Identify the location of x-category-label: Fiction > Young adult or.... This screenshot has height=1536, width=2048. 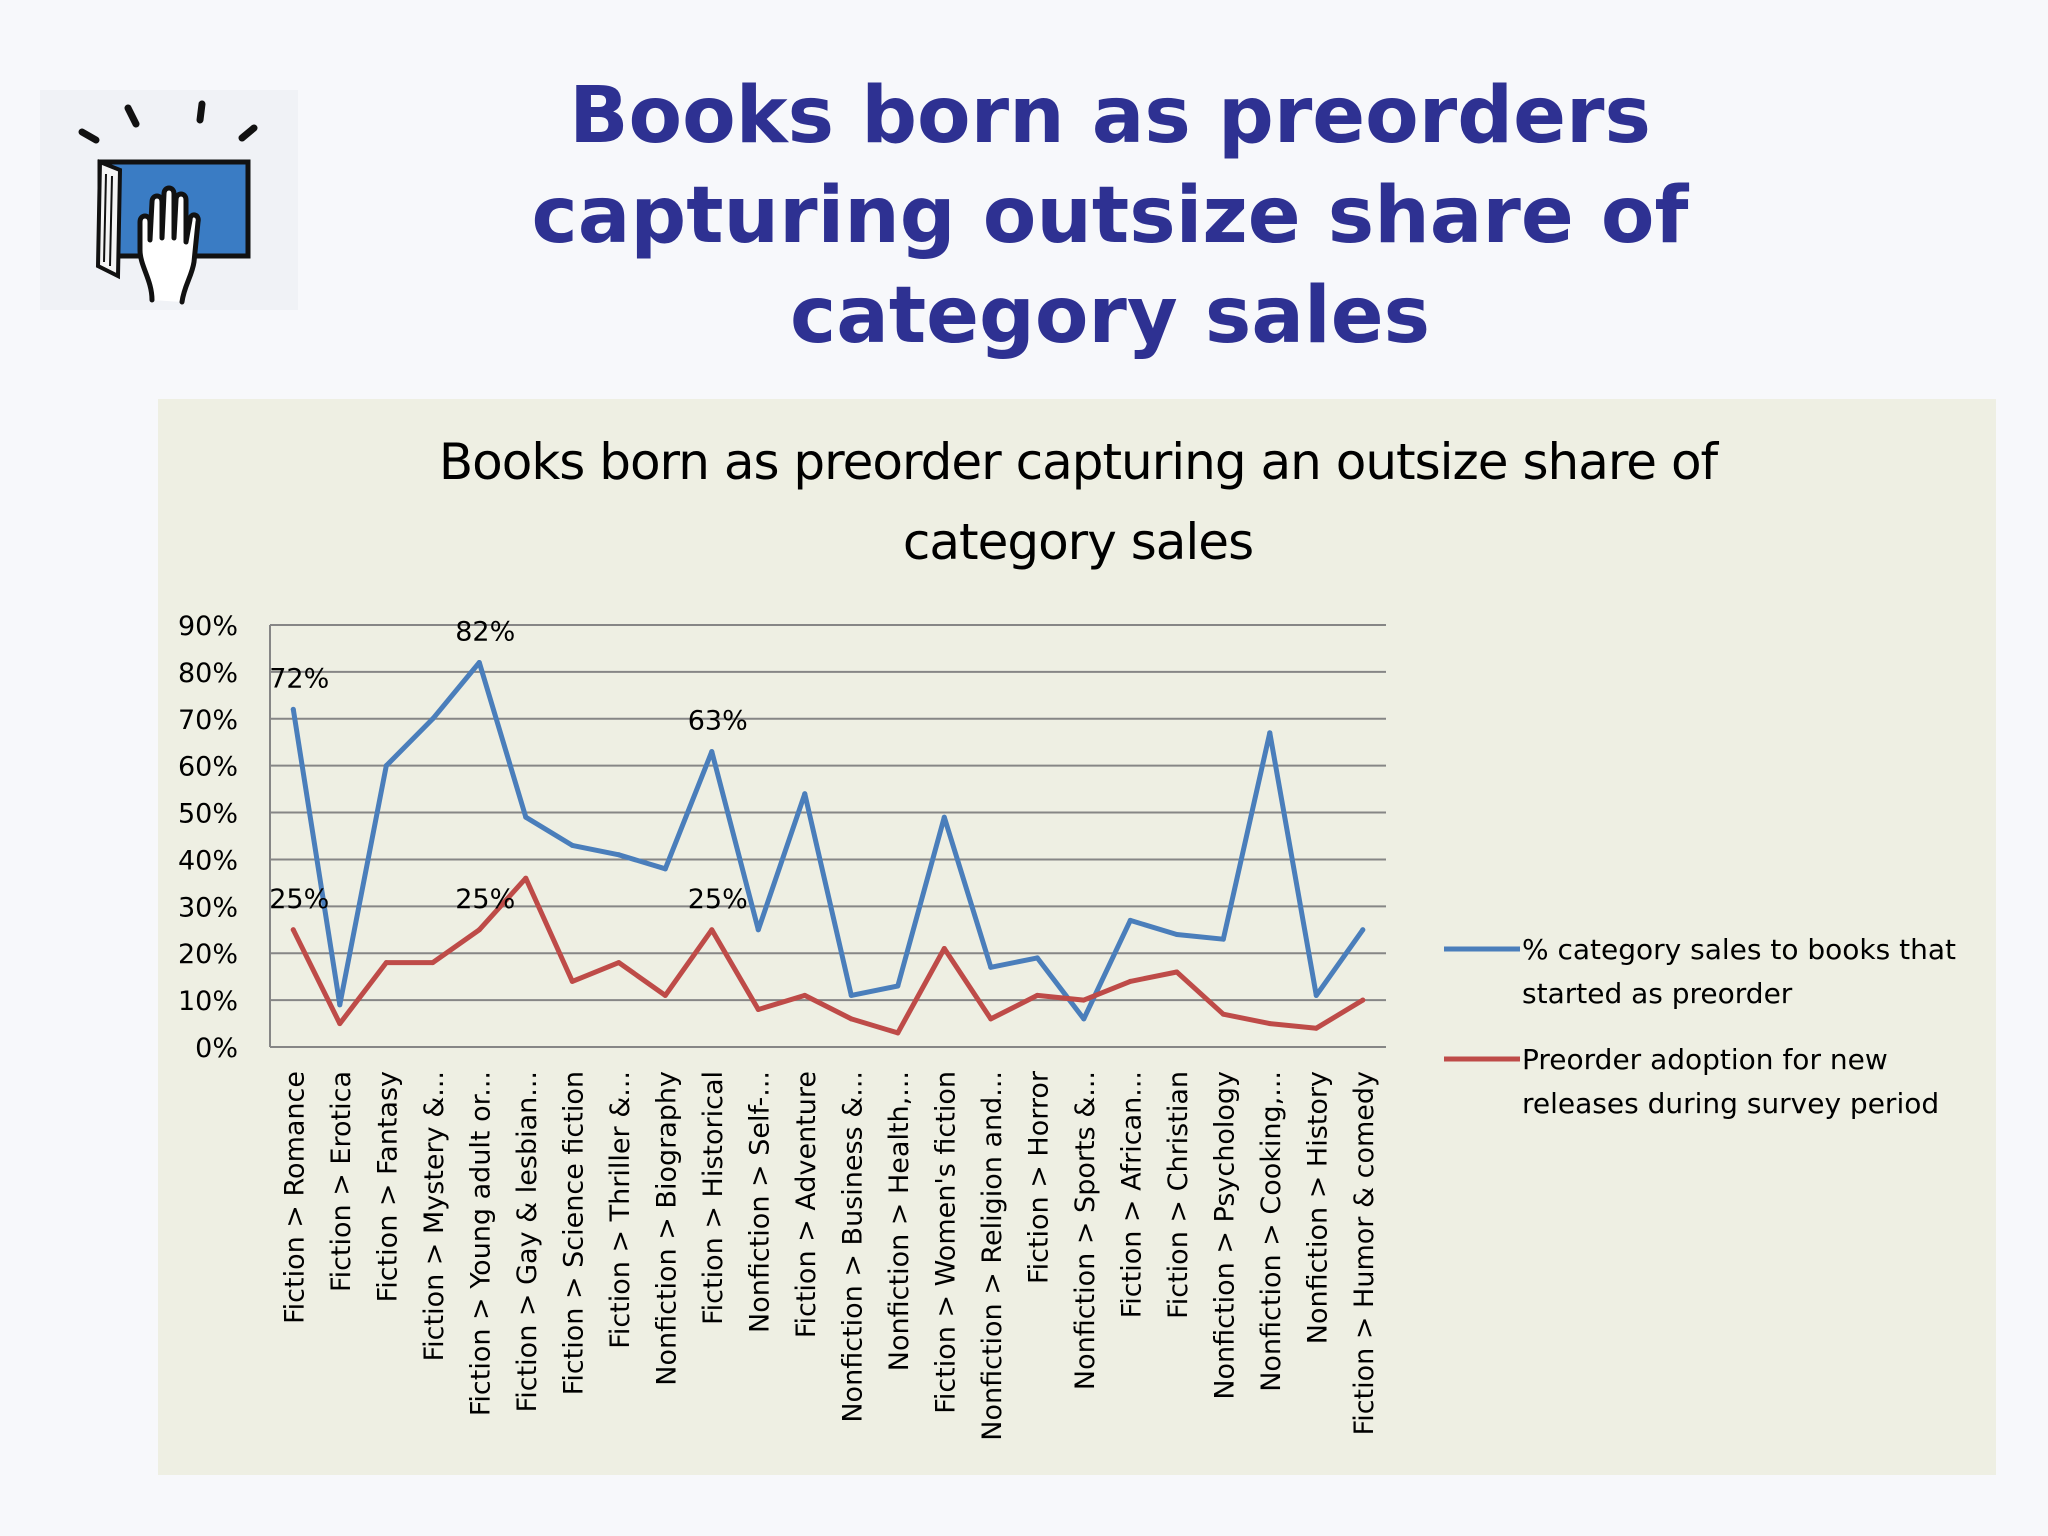
(480, 1243).